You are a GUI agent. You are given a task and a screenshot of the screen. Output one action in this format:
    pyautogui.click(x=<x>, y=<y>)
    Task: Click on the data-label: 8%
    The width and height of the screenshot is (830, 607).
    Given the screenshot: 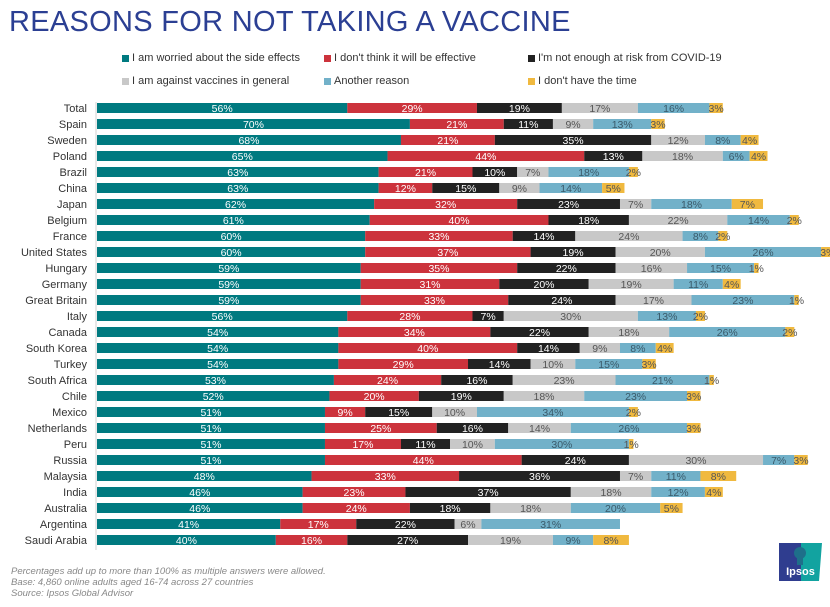 What is the action you would take?
    pyautogui.click(x=718, y=477)
    